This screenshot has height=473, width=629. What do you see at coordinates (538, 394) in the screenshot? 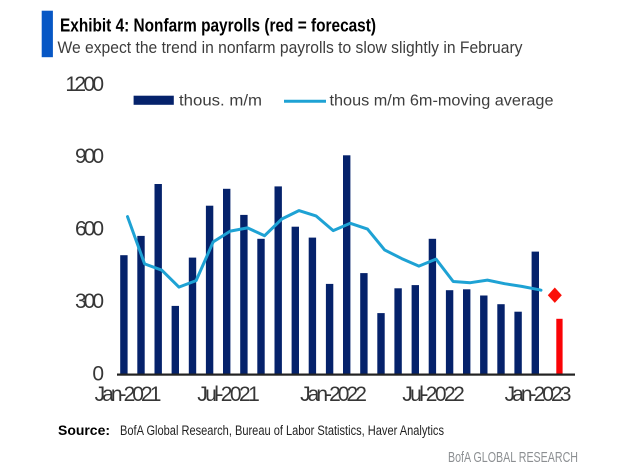
I see `svg-text: Jan-2023` at bounding box center [538, 394].